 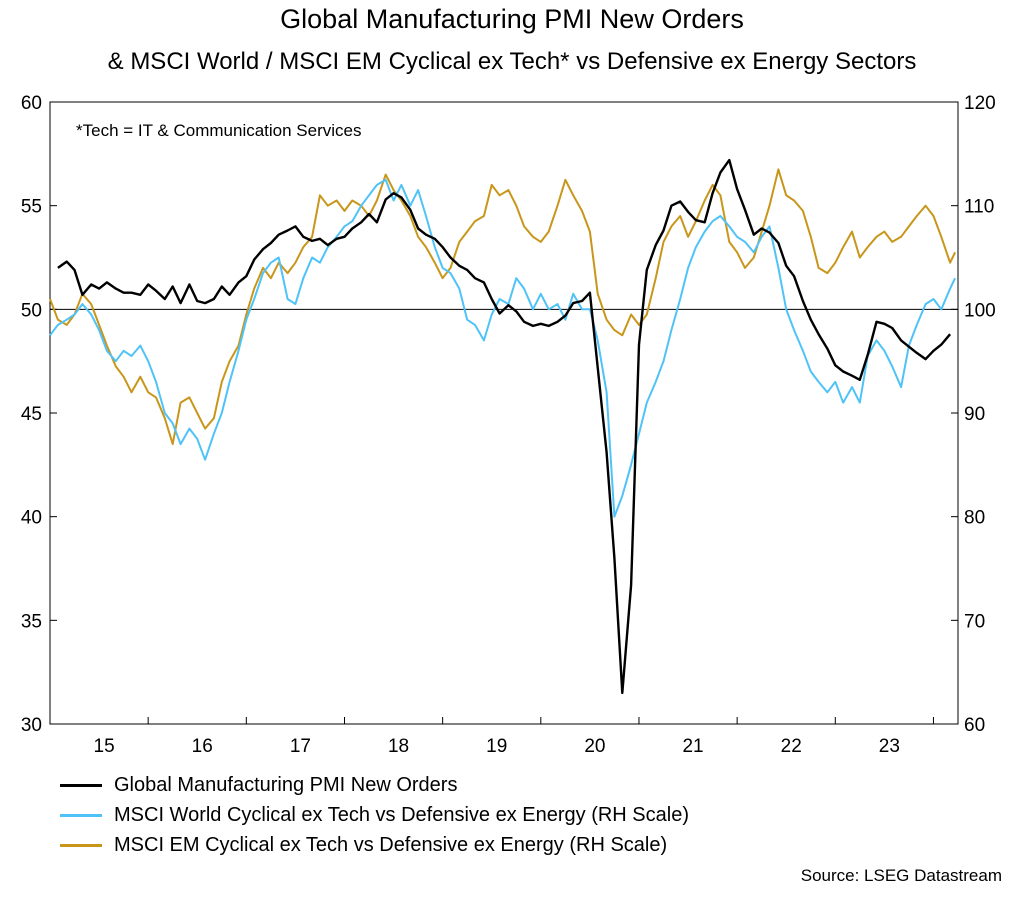 I want to click on legend-swatch-world, so click(x=81, y=815).